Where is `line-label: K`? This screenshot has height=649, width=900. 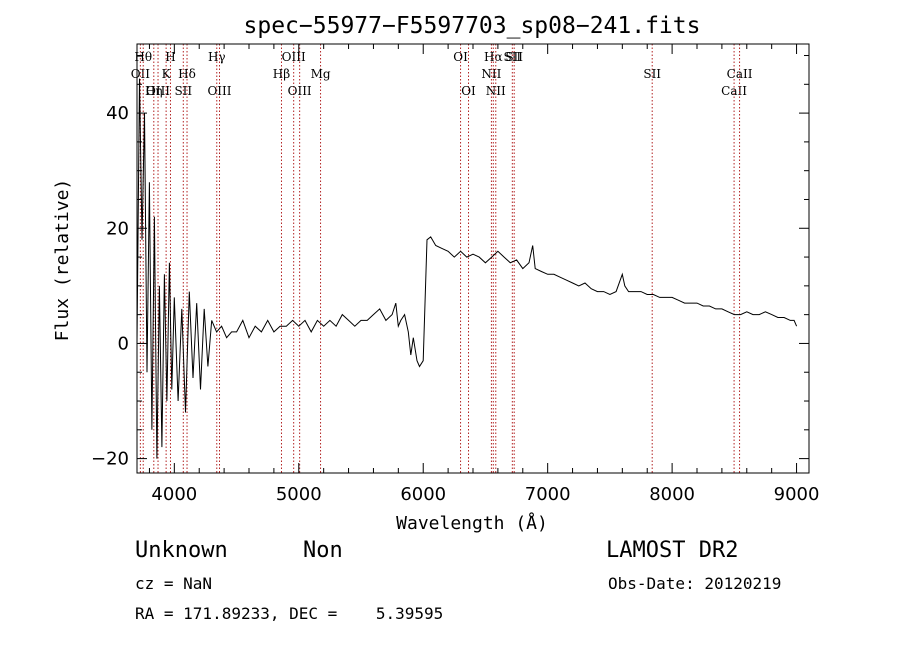
line-label: K is located at coordinates (167, 74).